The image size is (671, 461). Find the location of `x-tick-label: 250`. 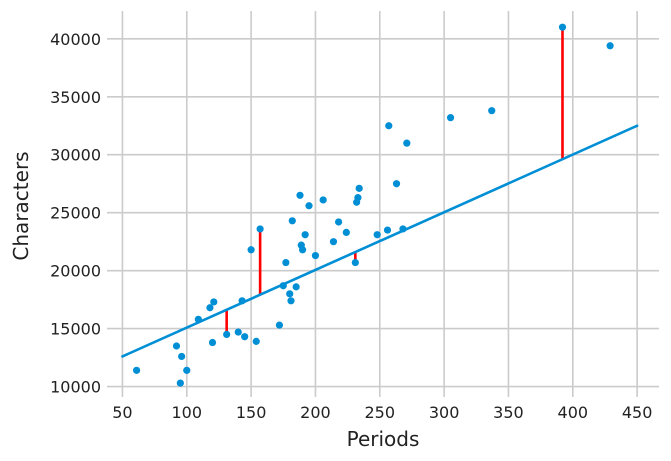

x-tick-label: 250 is located at coordinates (380, 412).